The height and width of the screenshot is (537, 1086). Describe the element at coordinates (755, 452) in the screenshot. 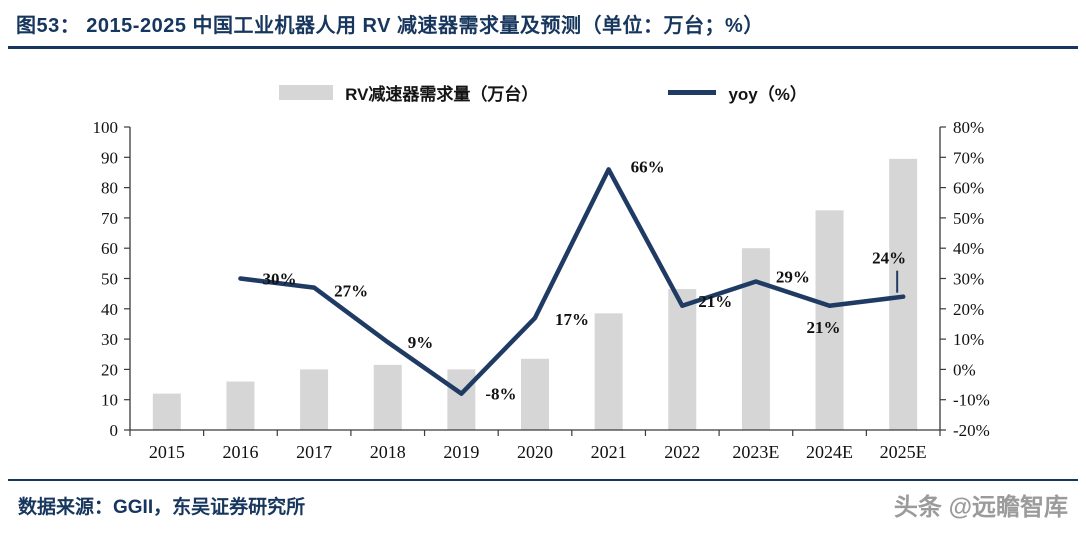

I see `x-axis-label: 2023E` at that location.